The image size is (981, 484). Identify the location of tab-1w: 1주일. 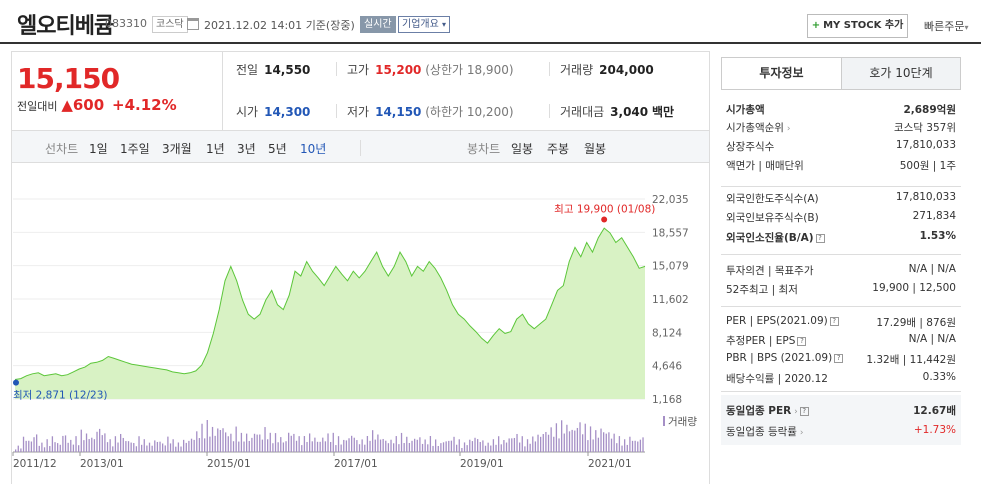
(135, 149).